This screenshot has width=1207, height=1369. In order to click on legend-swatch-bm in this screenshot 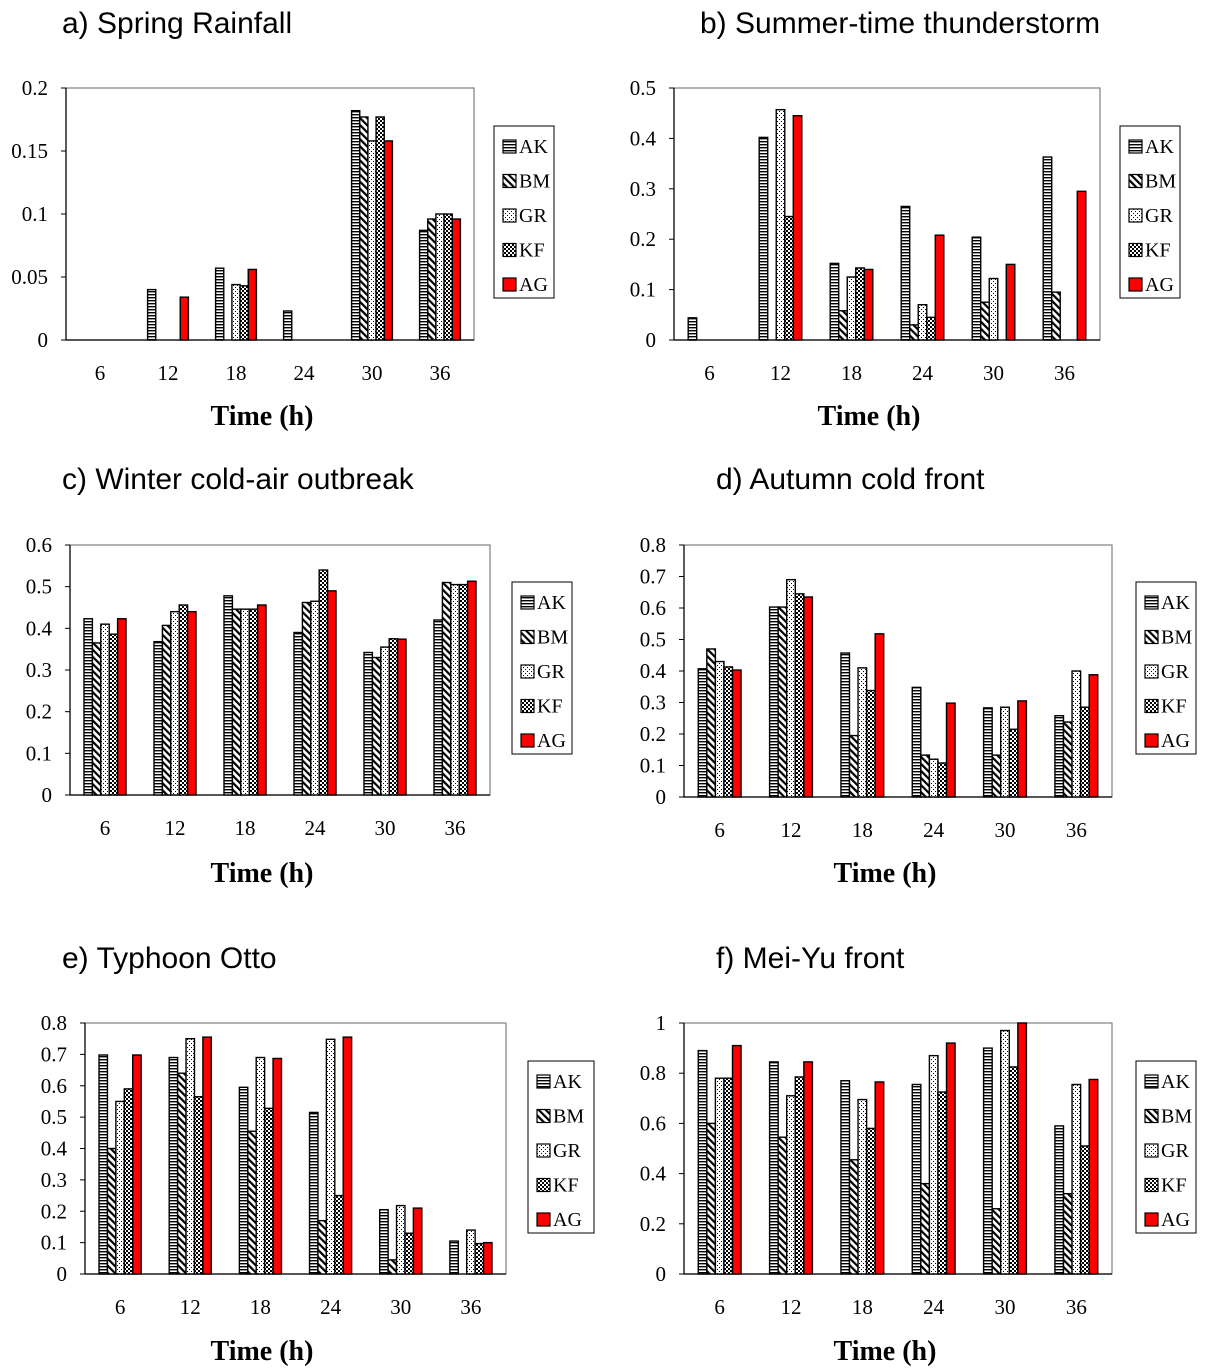, I will do `click(1151, 637)`.